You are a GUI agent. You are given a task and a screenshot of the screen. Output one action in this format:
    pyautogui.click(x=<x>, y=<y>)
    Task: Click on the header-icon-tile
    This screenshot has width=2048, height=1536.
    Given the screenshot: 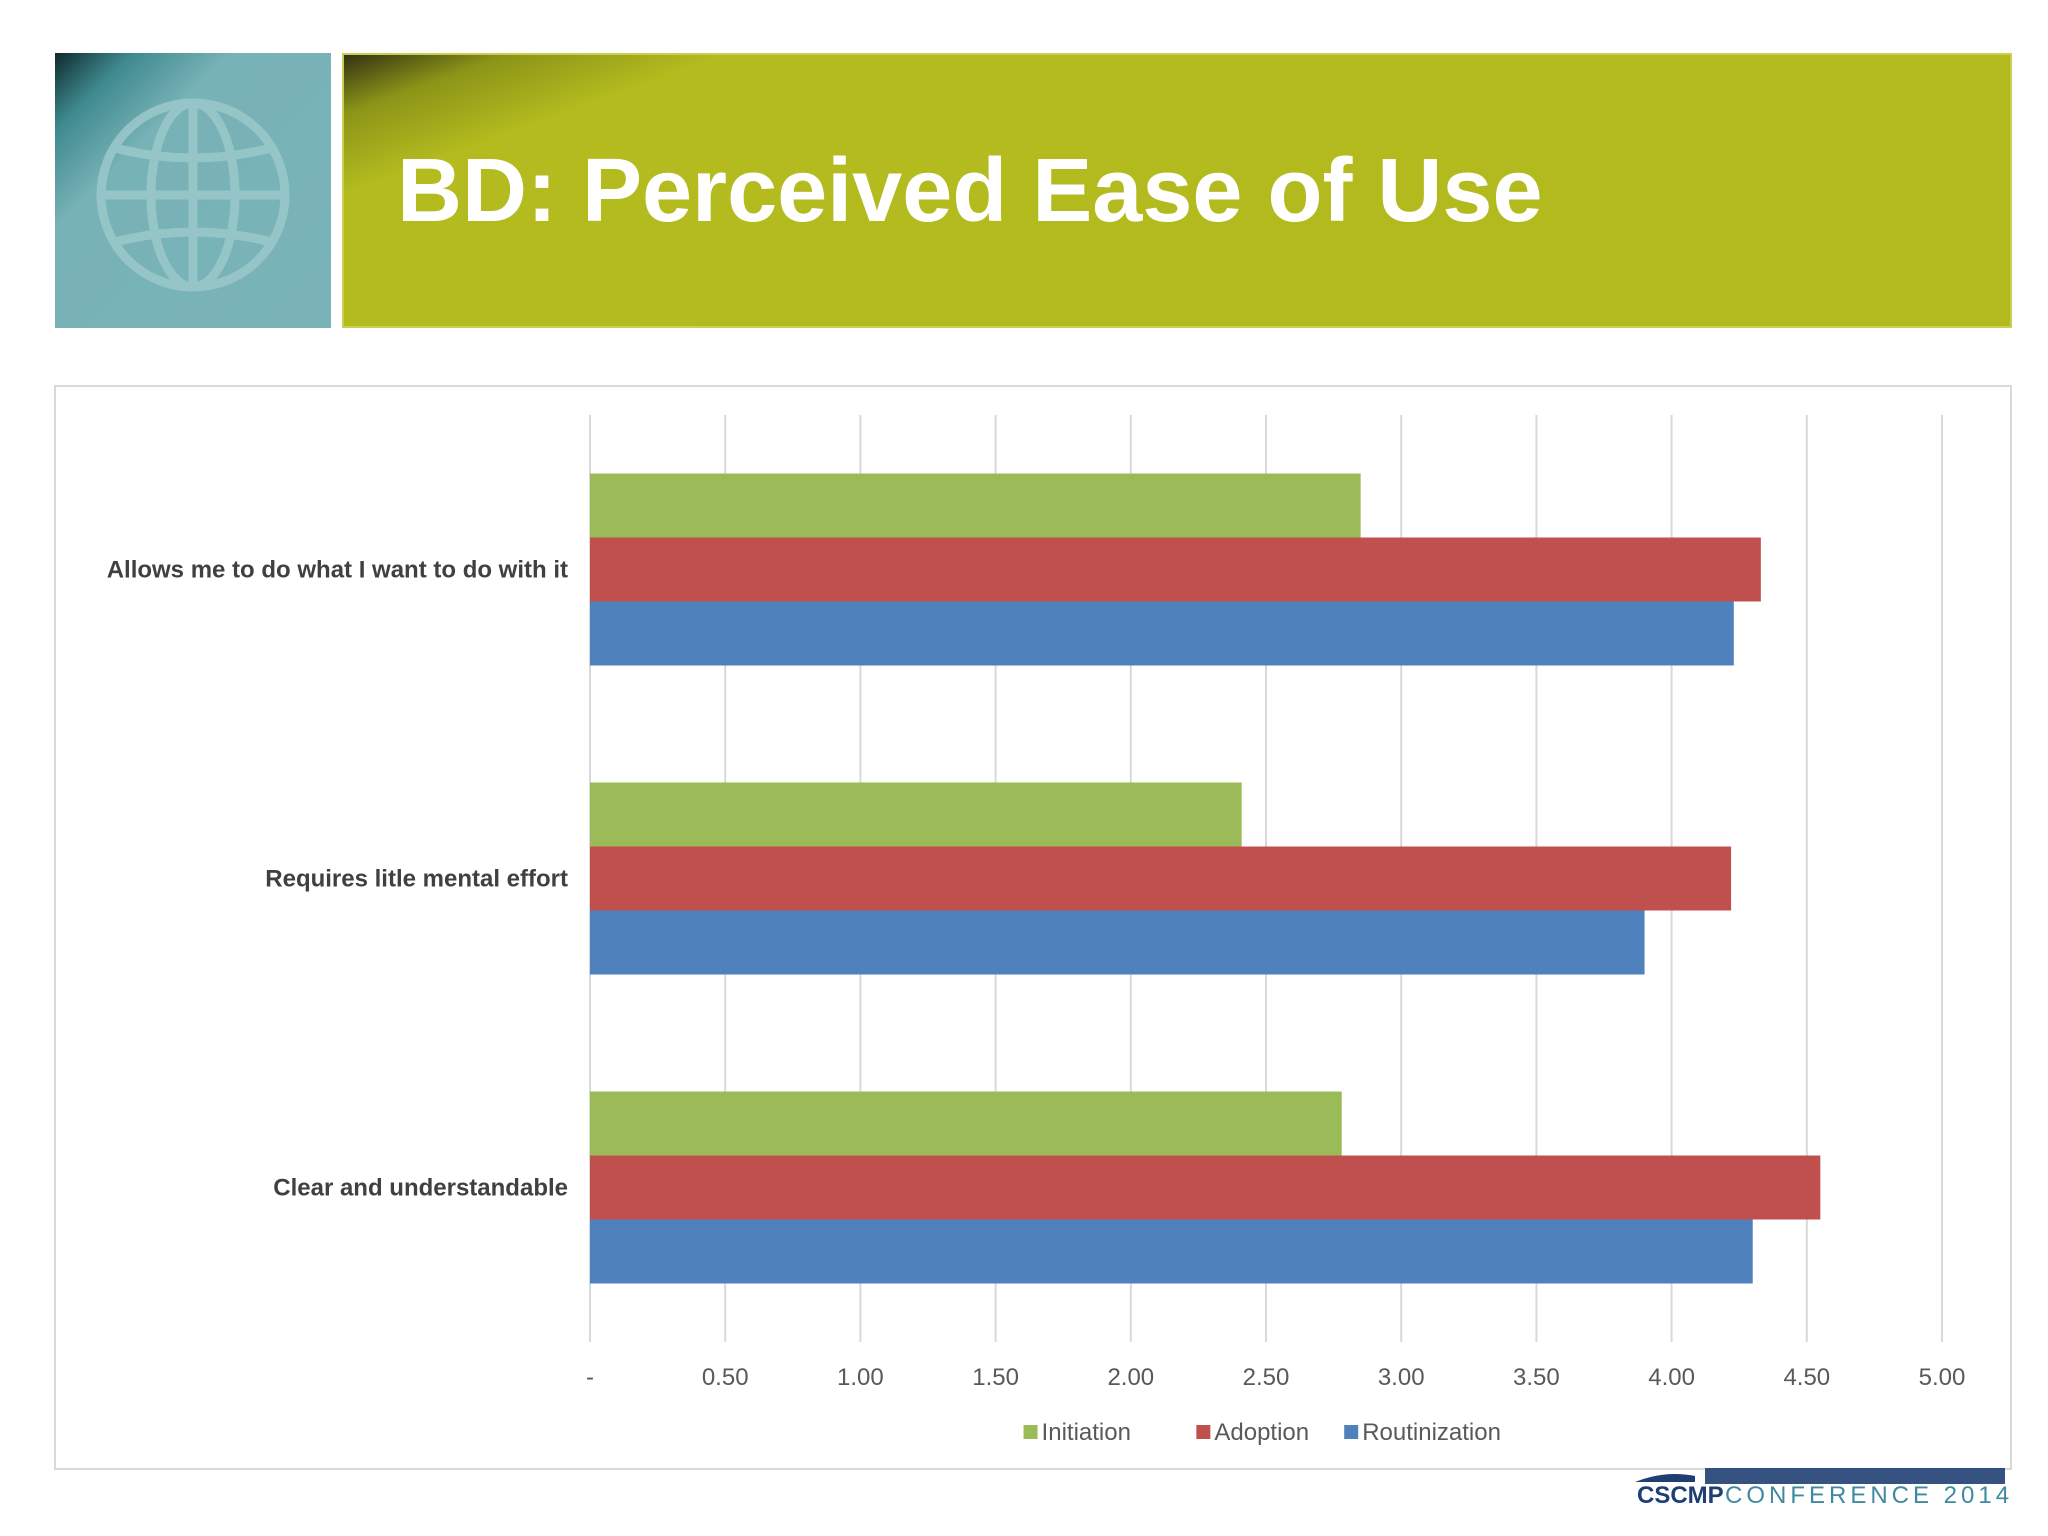 What is the action you would take?
    pyautogui.click(x=193, y=190)
    